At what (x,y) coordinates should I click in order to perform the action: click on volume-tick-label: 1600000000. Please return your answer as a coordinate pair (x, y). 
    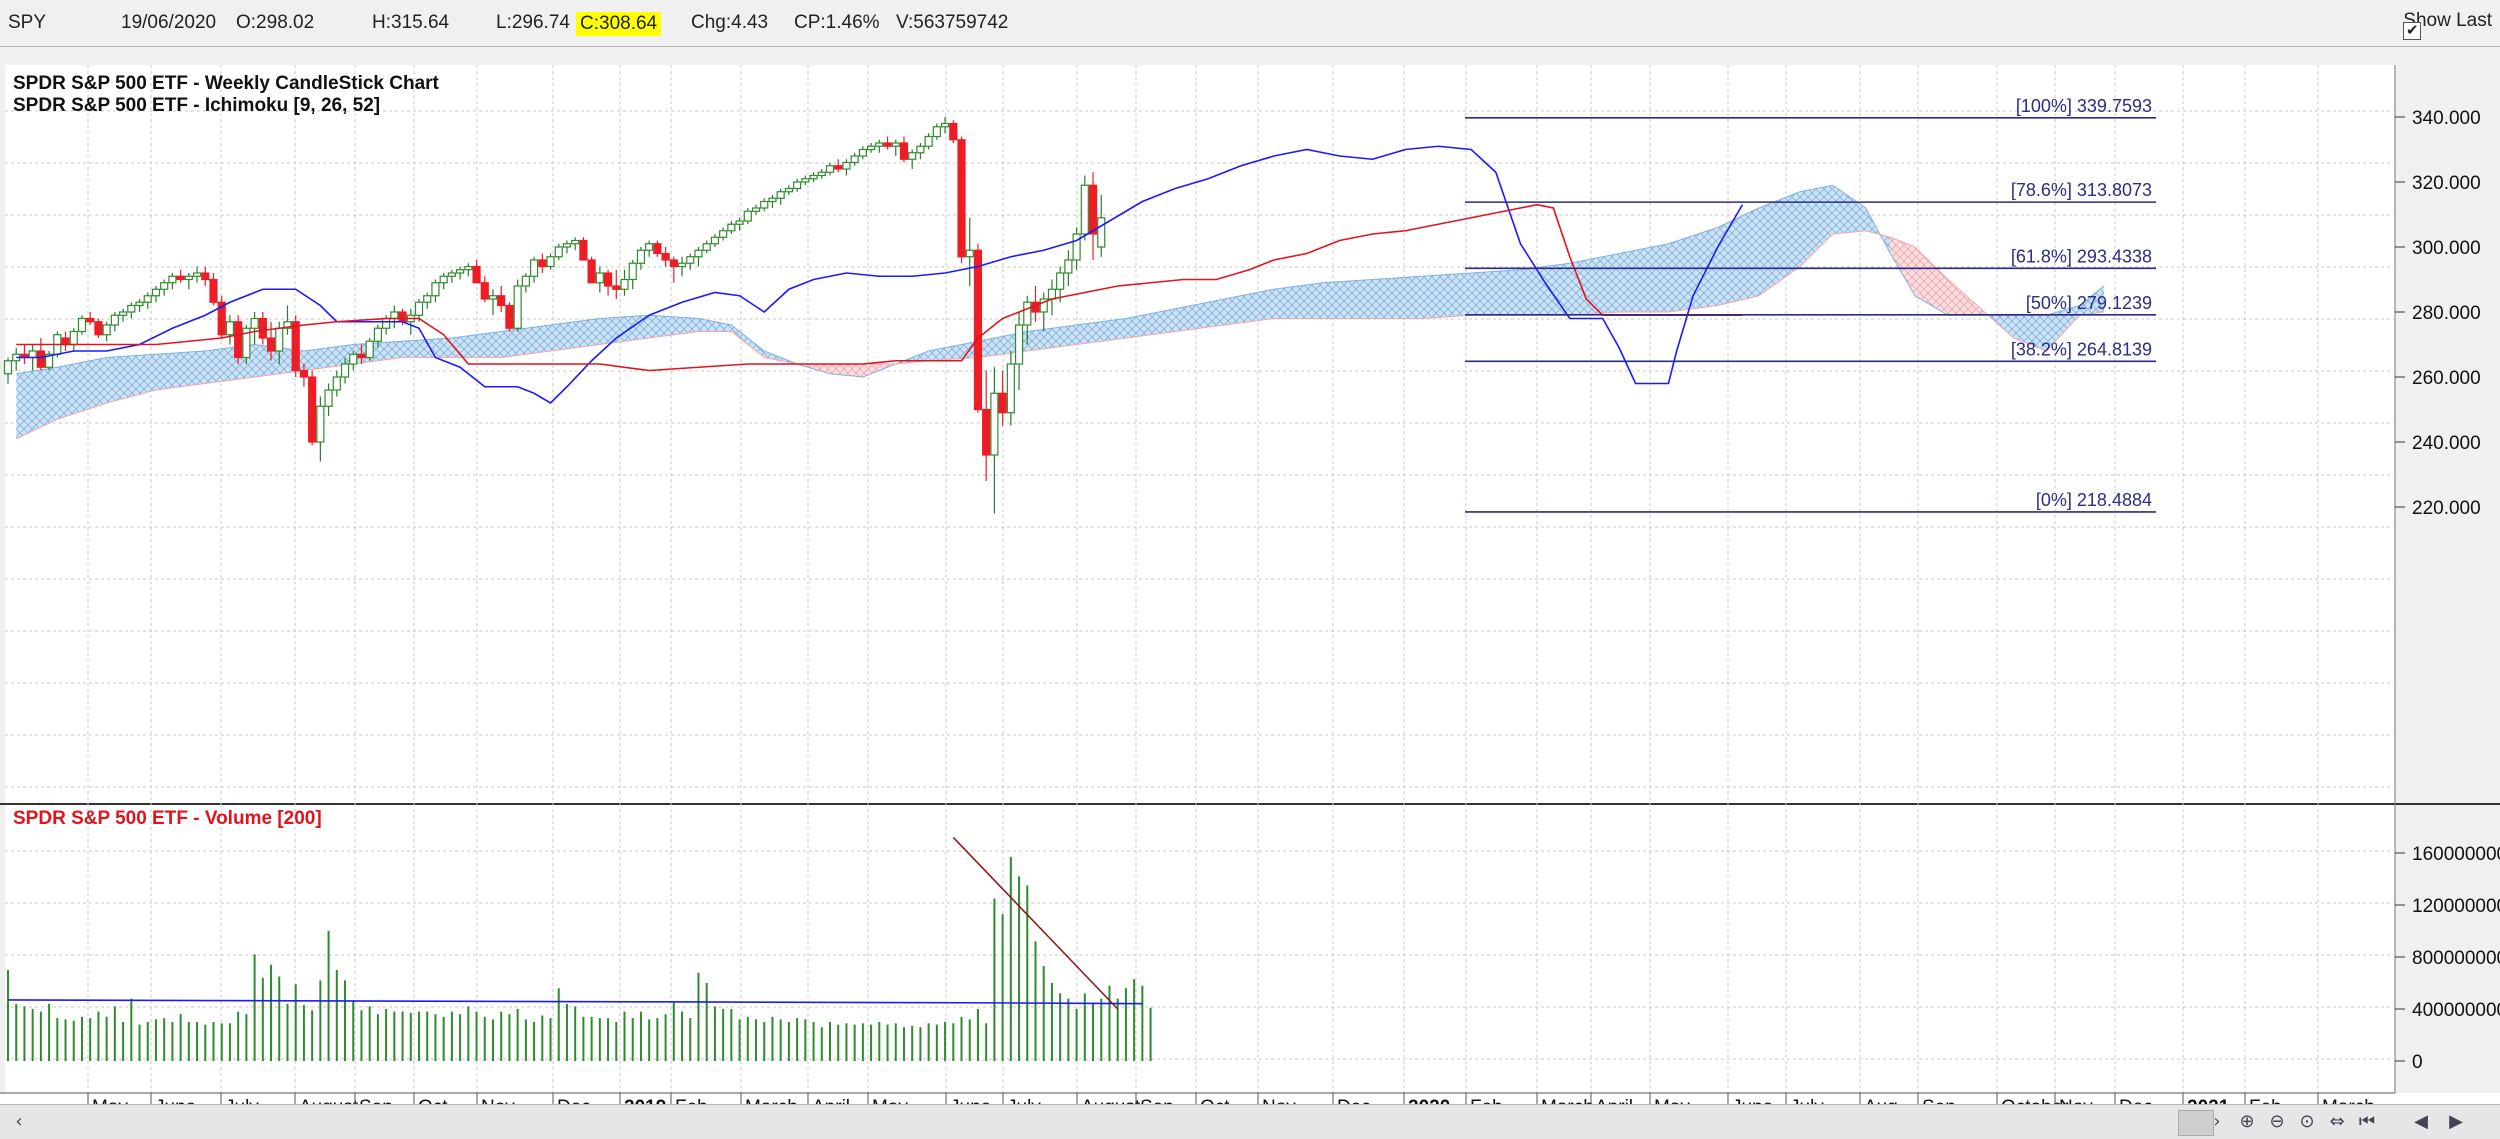
    Looking at the image, I should click on (2456, 854).